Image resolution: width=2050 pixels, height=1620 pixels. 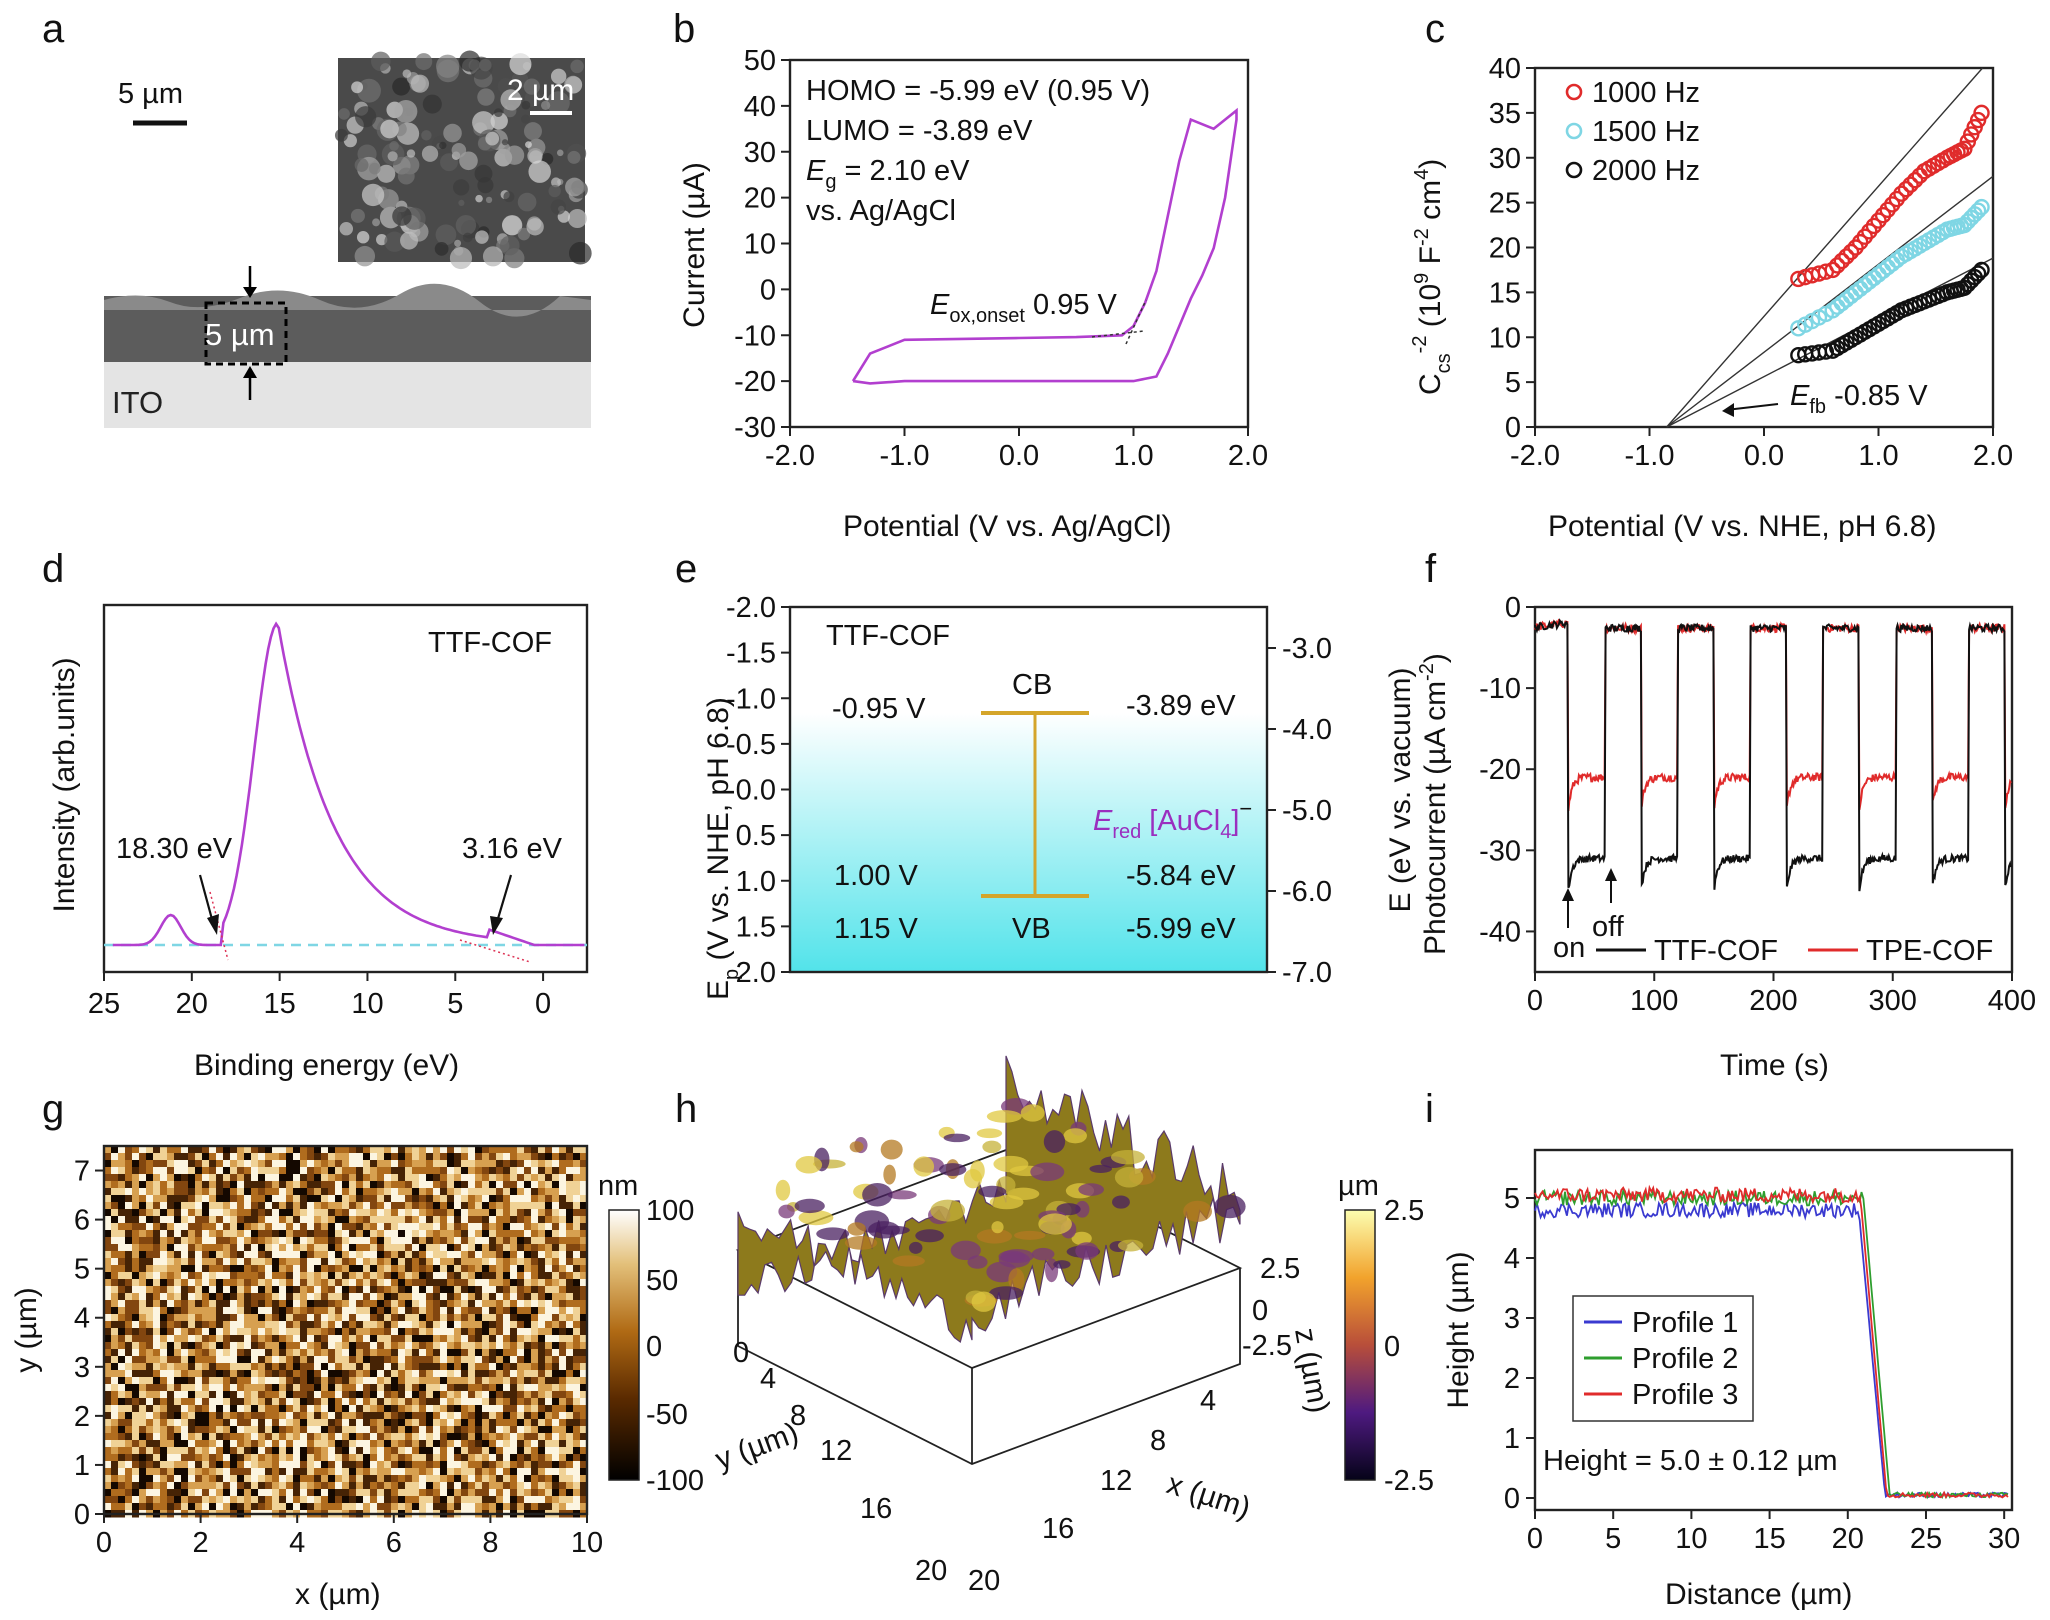 What do you see at coordinates (694, 245) in the screenshot?
I see `ylabel-b: Current (µA)` at bounding box center [694, 245].